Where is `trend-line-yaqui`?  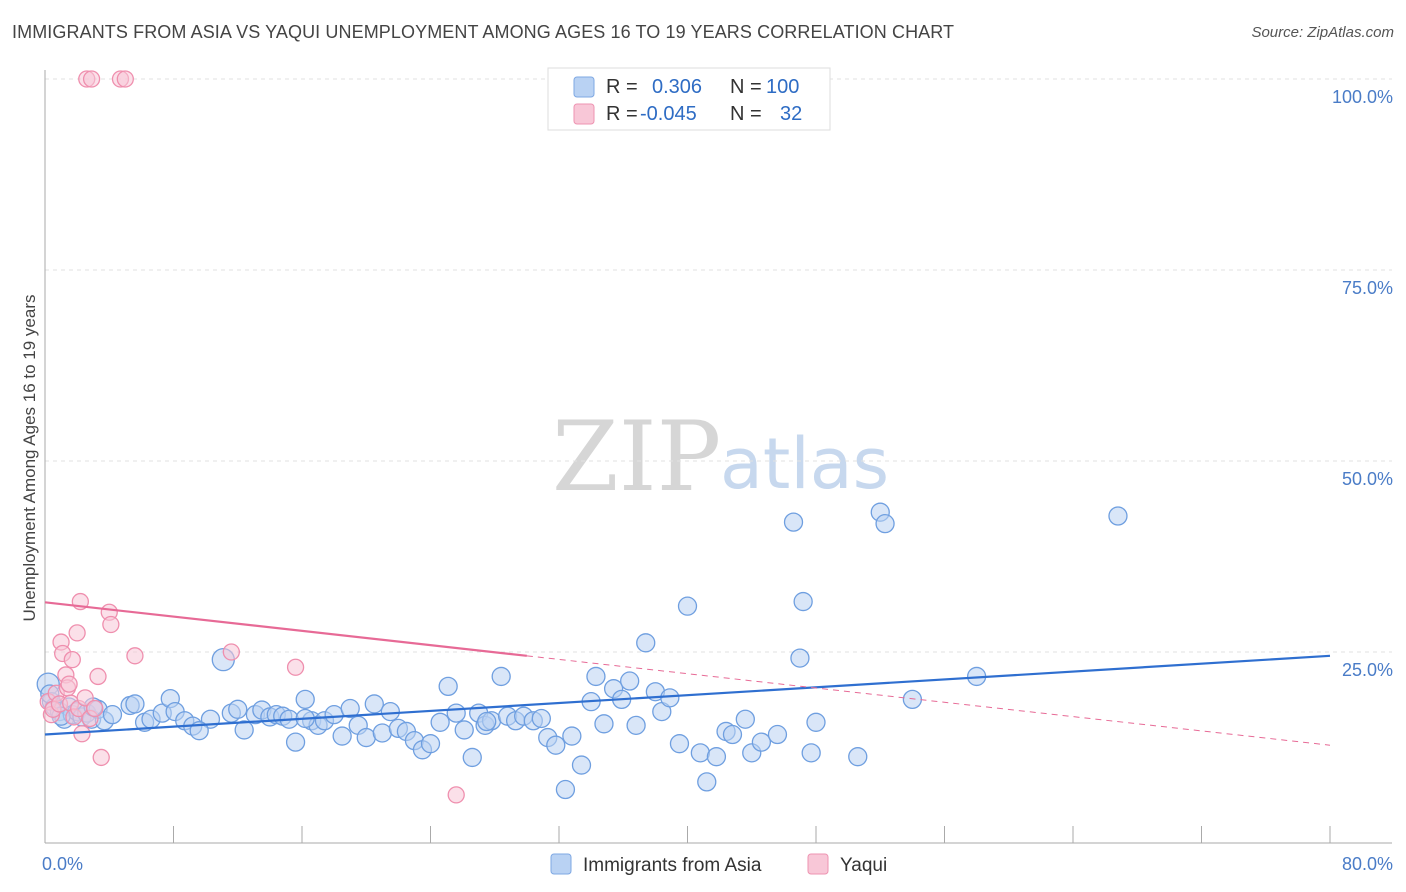
trend-line-yaqui is located at coordinates (285, 629).